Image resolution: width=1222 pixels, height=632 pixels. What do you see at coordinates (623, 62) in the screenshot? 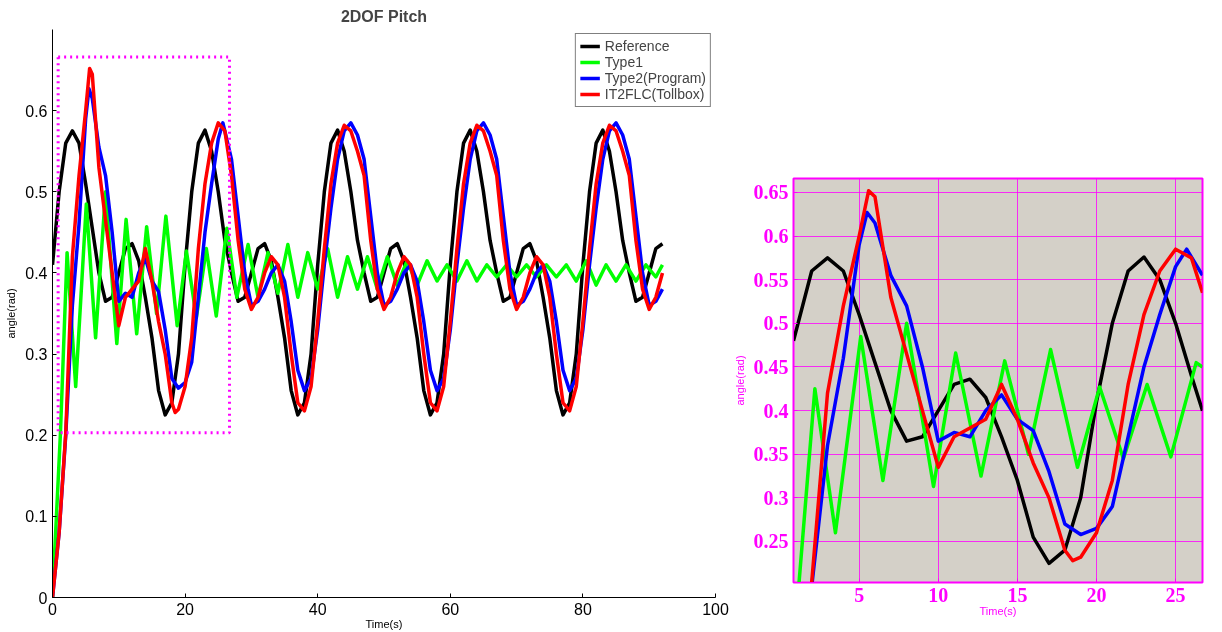
I see `legend-label: Type1` at bounding box center [623, 62].